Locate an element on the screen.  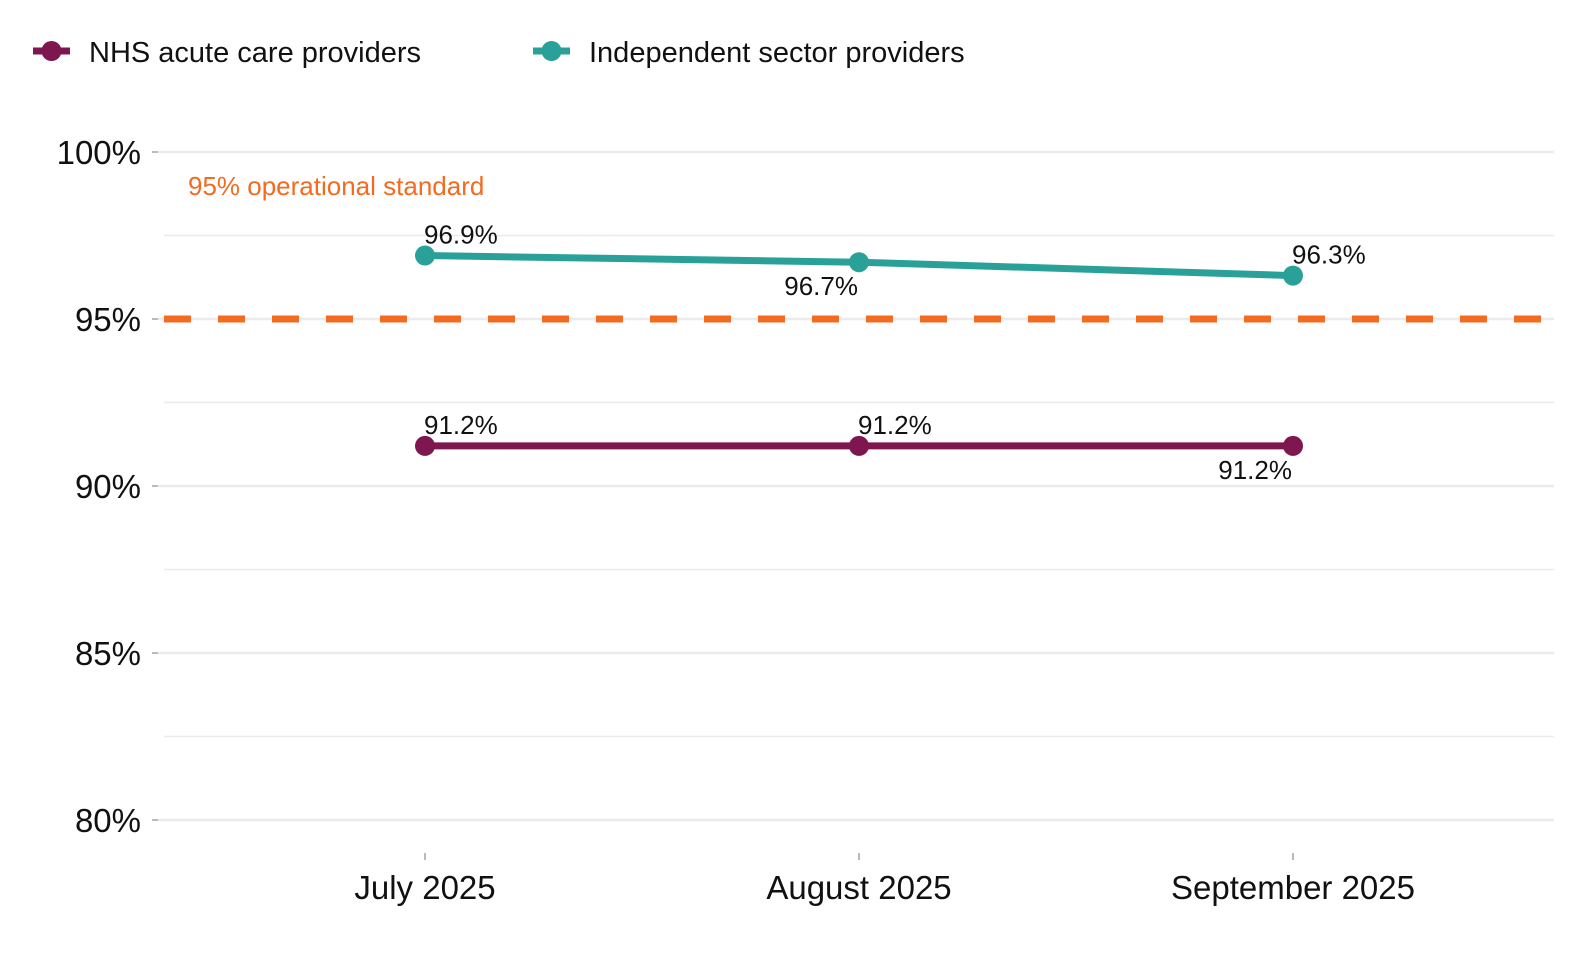
y-axis: 80% 85% 90% 95% 100% is located at coordinates (107, 486).